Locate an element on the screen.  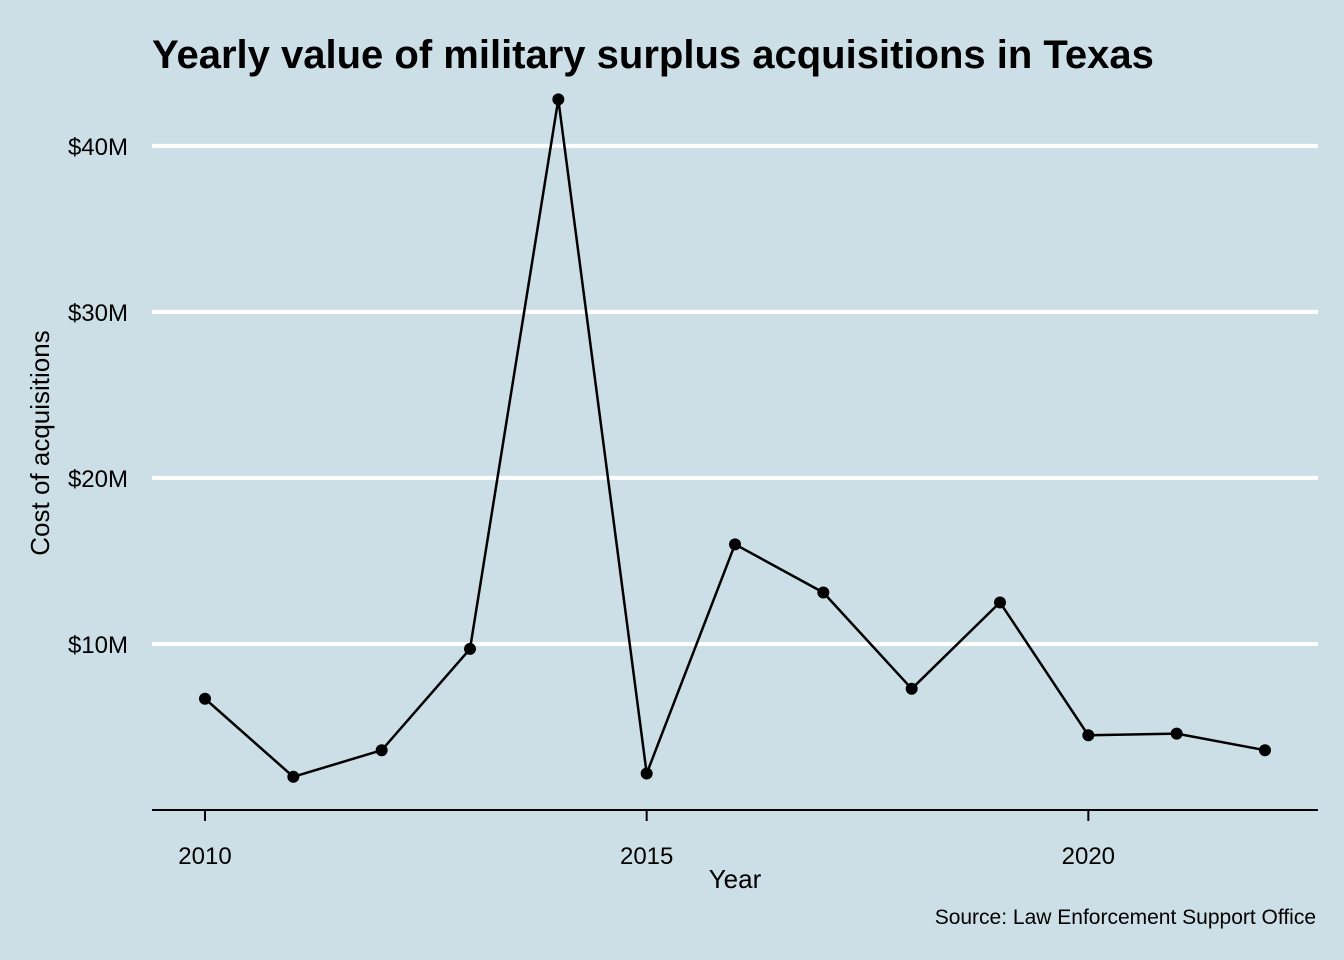
y-tick-label: $20M is located at coordinates (98, 479).